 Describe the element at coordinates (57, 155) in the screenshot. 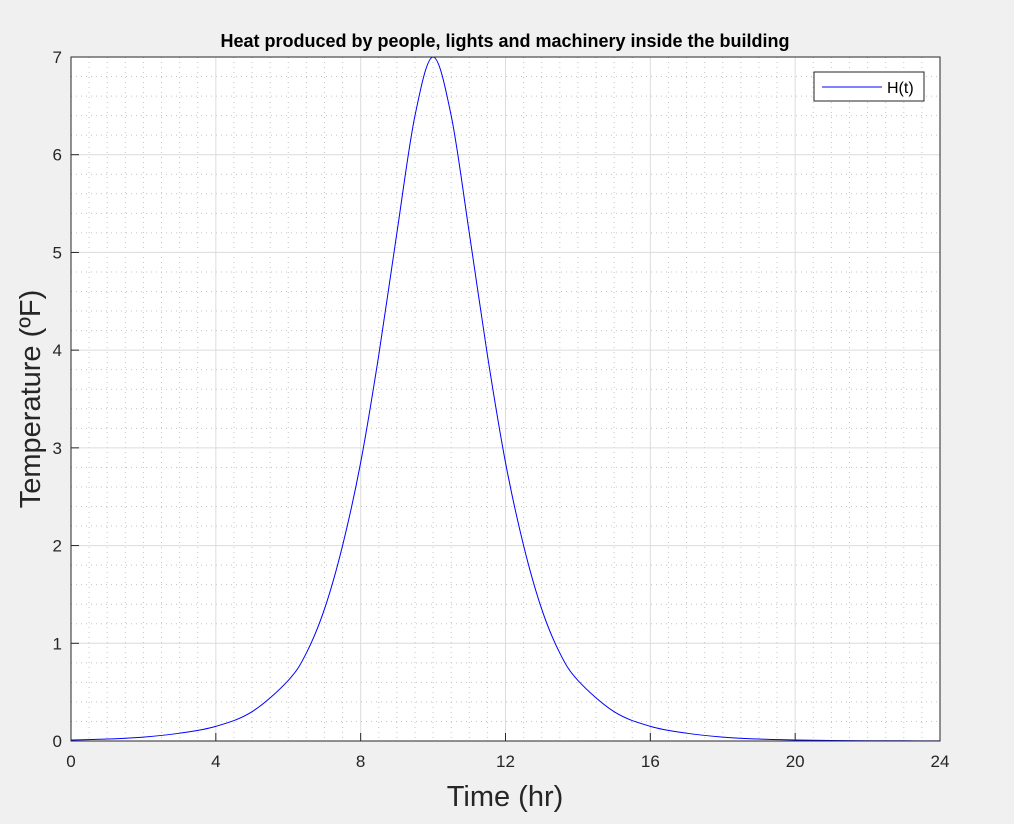

I see `y-tick-label: 6` at that location.